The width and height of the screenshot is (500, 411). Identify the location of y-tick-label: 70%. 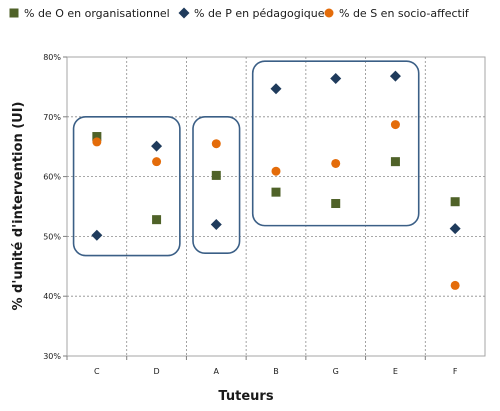
(52, 117).